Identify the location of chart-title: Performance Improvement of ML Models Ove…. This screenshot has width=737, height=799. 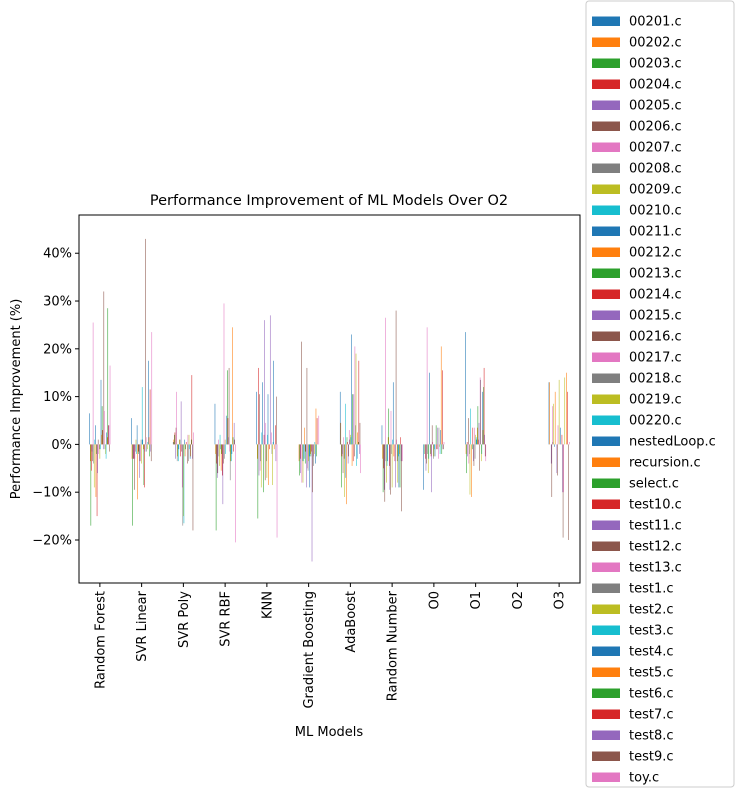
(329, 201).